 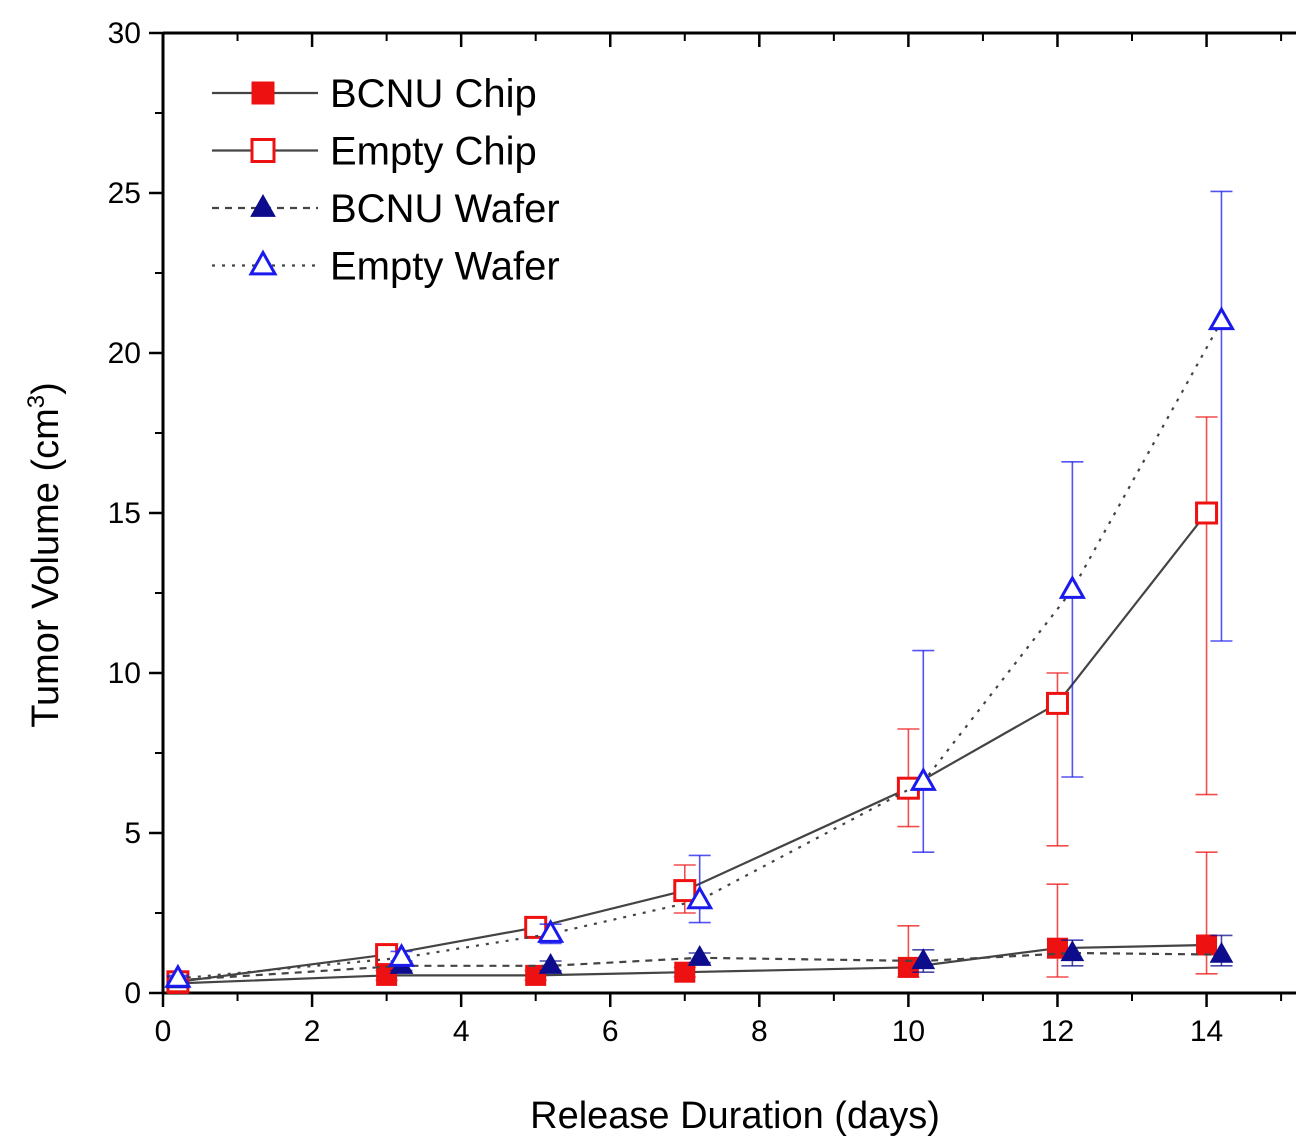 I want to click on x-tick-label: 2, so click(x=312, y=1031).